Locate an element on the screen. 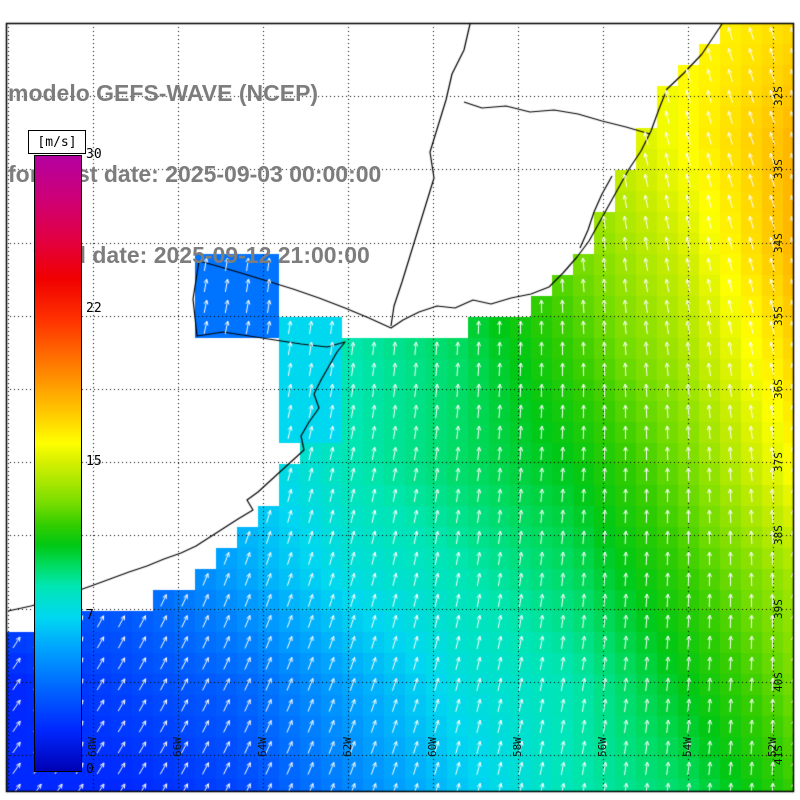  lon-label-66w: 66W is located at coordinates (177, 747).